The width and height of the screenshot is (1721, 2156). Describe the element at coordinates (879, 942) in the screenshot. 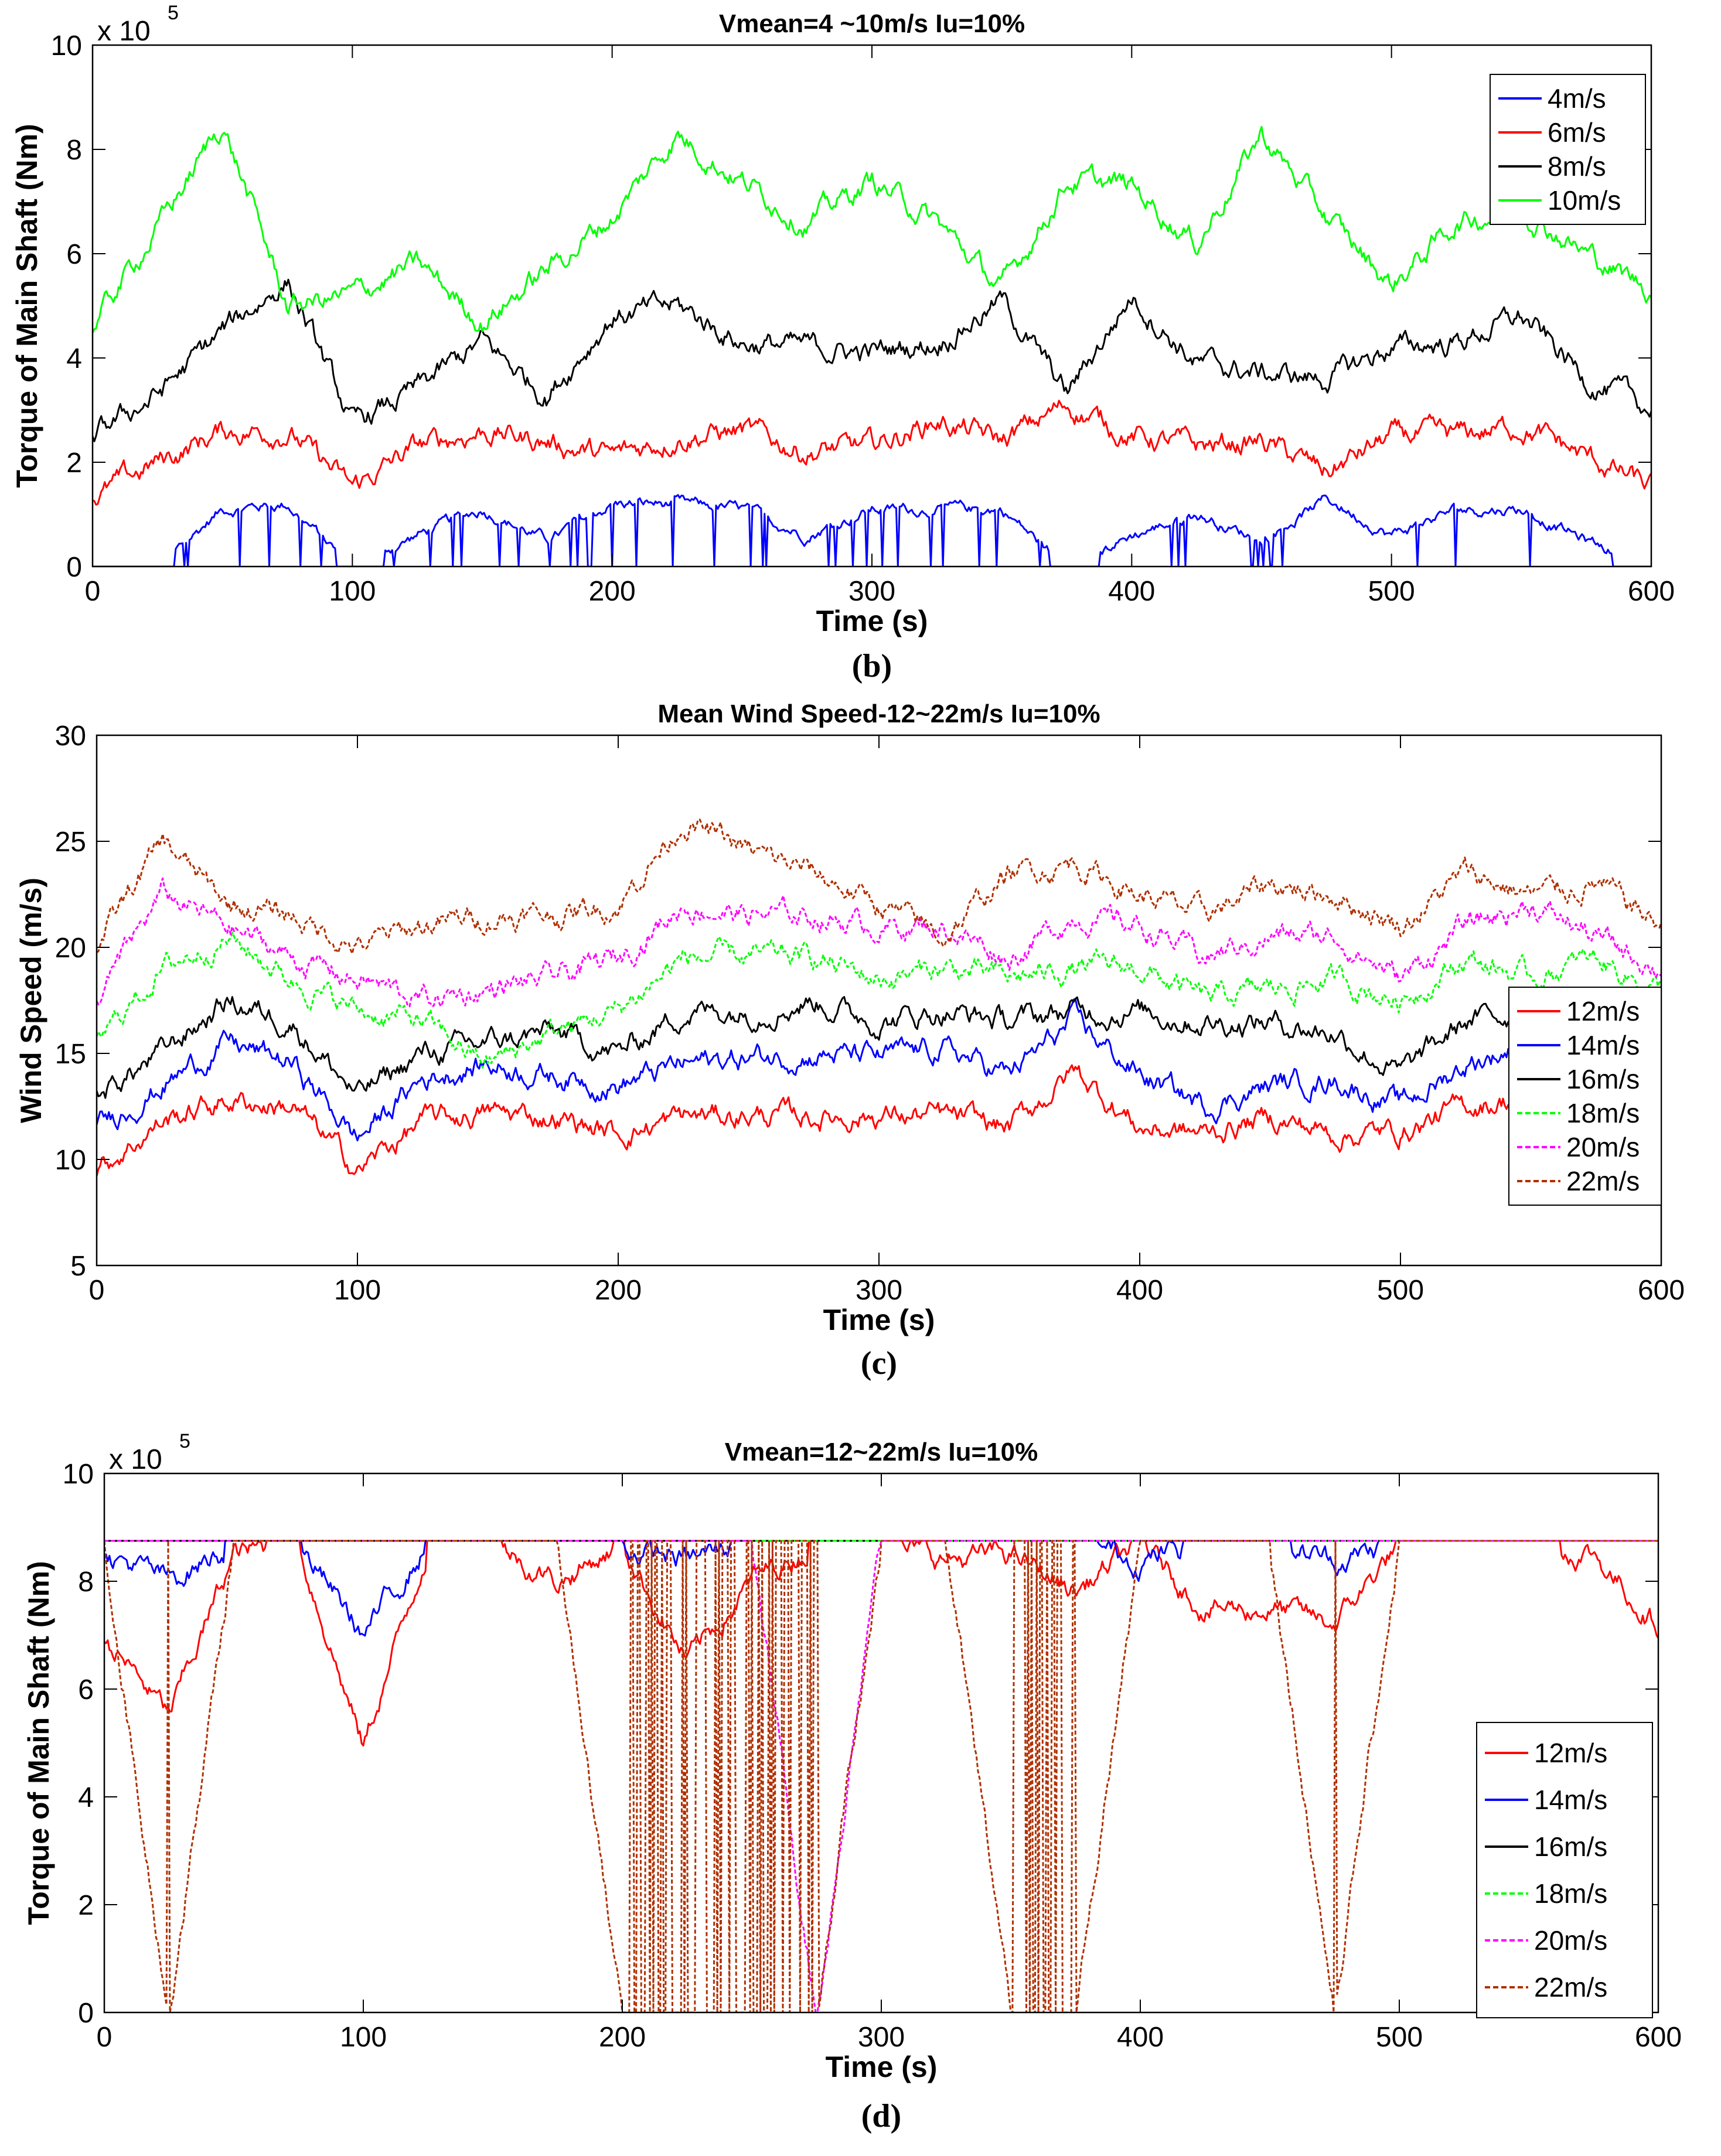

I see `series-line-20m/s` at that location.